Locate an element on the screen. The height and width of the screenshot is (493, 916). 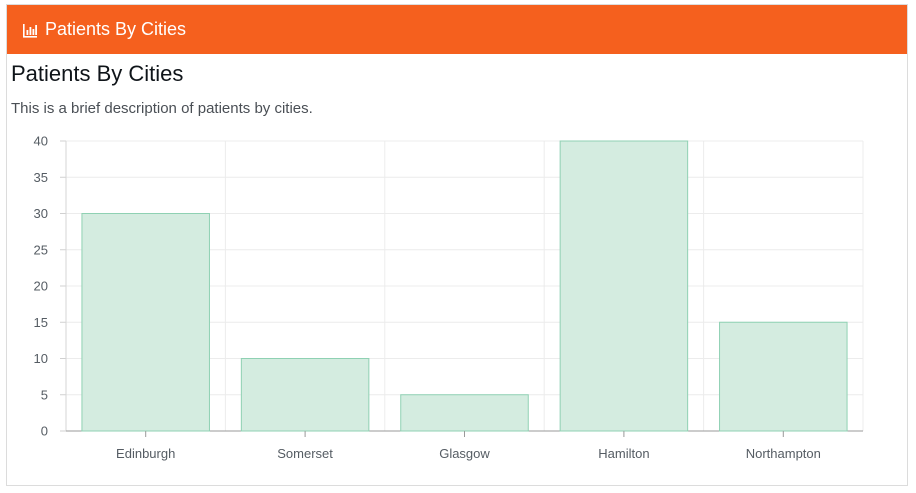
y-tick-label: 35 is located at coordinates (41, 177).